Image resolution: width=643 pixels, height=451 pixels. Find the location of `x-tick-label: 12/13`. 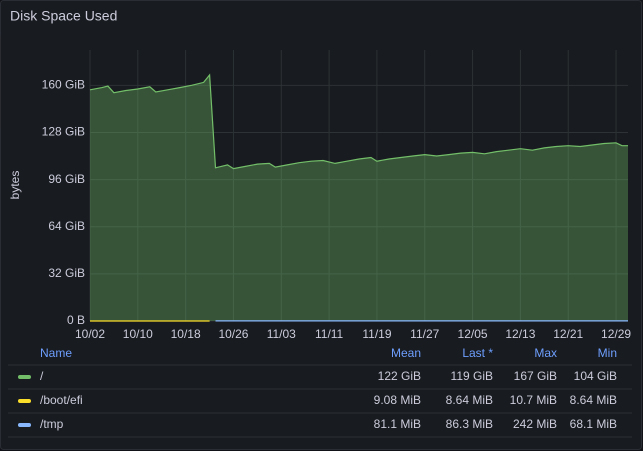

x-tick-label: 12/13 is located at coordinates (520, 334).